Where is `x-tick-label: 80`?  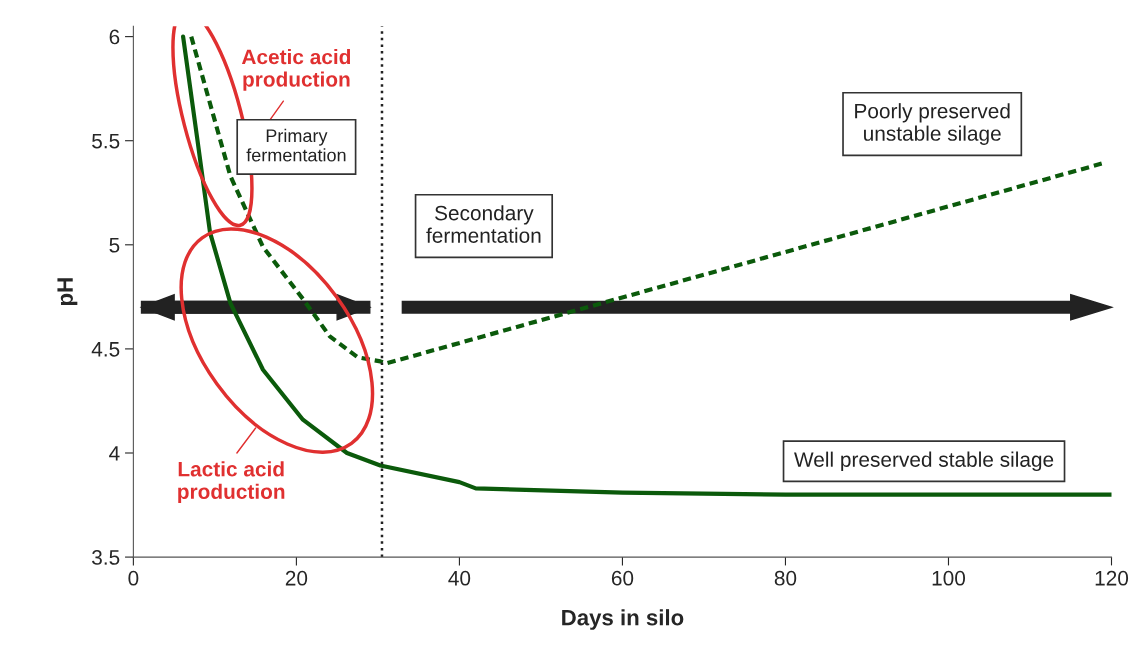
x-tick-label: 80 is located at coordinates (785, 578).